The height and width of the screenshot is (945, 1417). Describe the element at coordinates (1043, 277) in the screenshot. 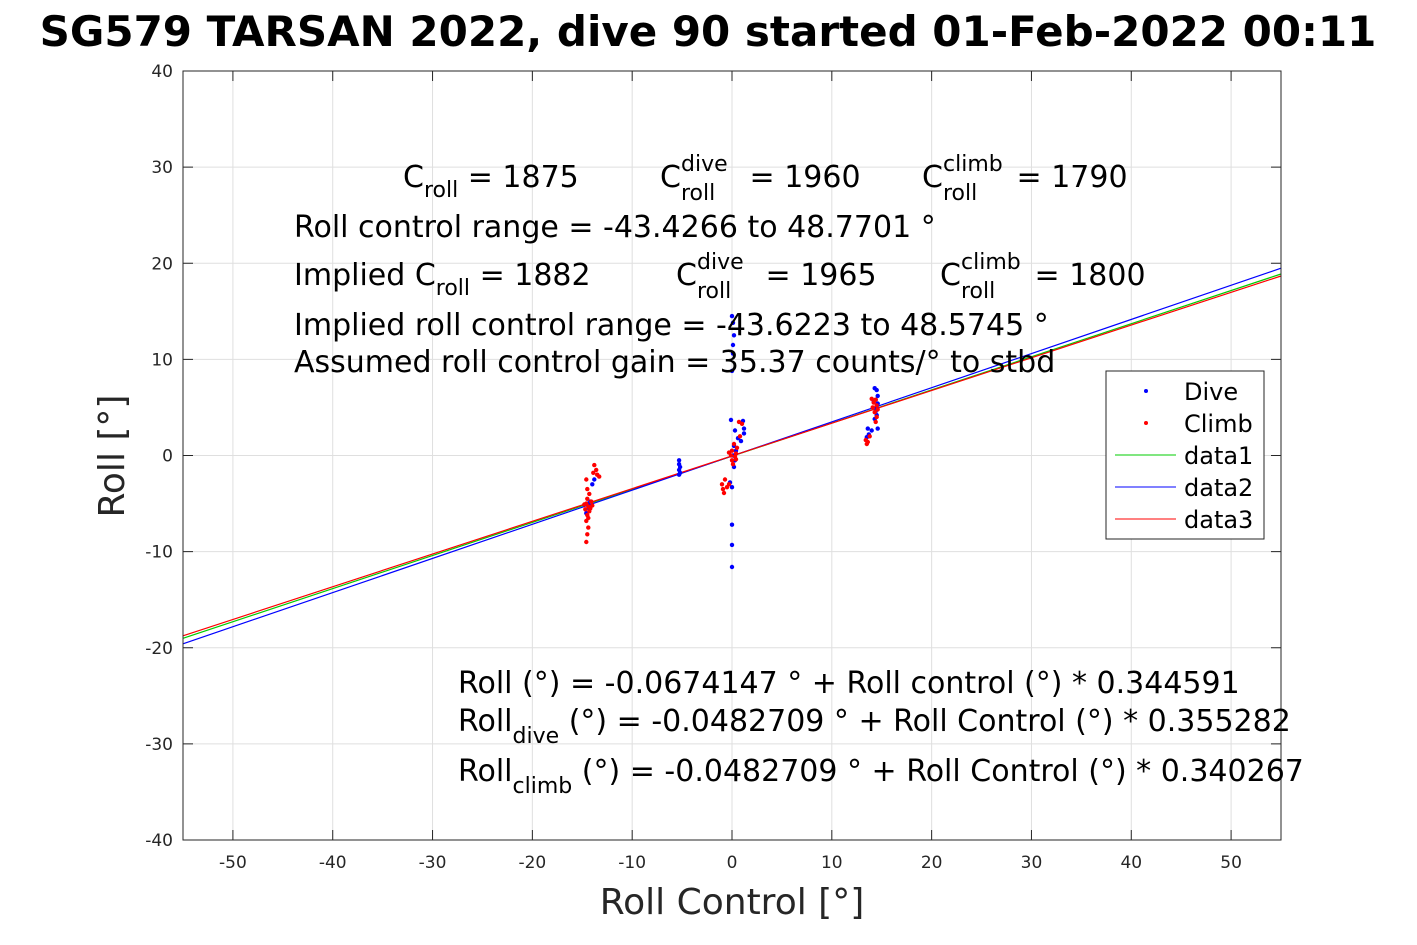

I see `implied-c-roll-climb-annotation: Cclimb roll = 1800` at that location.